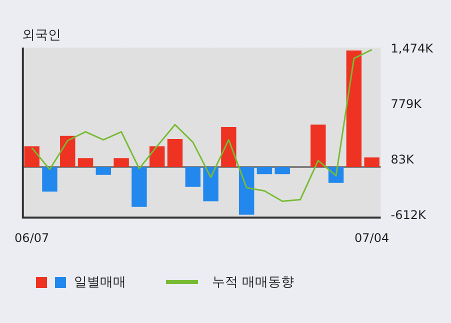  What do you see at coordinates (100, 282) in the screenshot?
I see `legend-label: 일별매매` at bounding box center [100, 282].